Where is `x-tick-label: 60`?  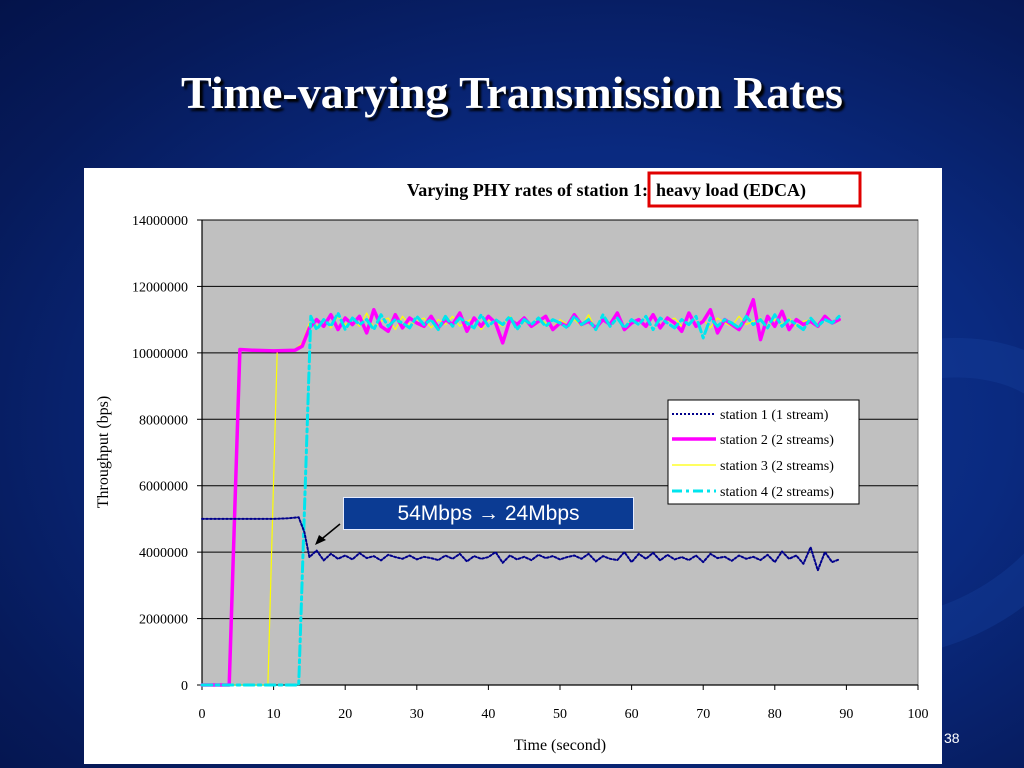 x-tick-label: 60 is located at coordinates (632, 714).